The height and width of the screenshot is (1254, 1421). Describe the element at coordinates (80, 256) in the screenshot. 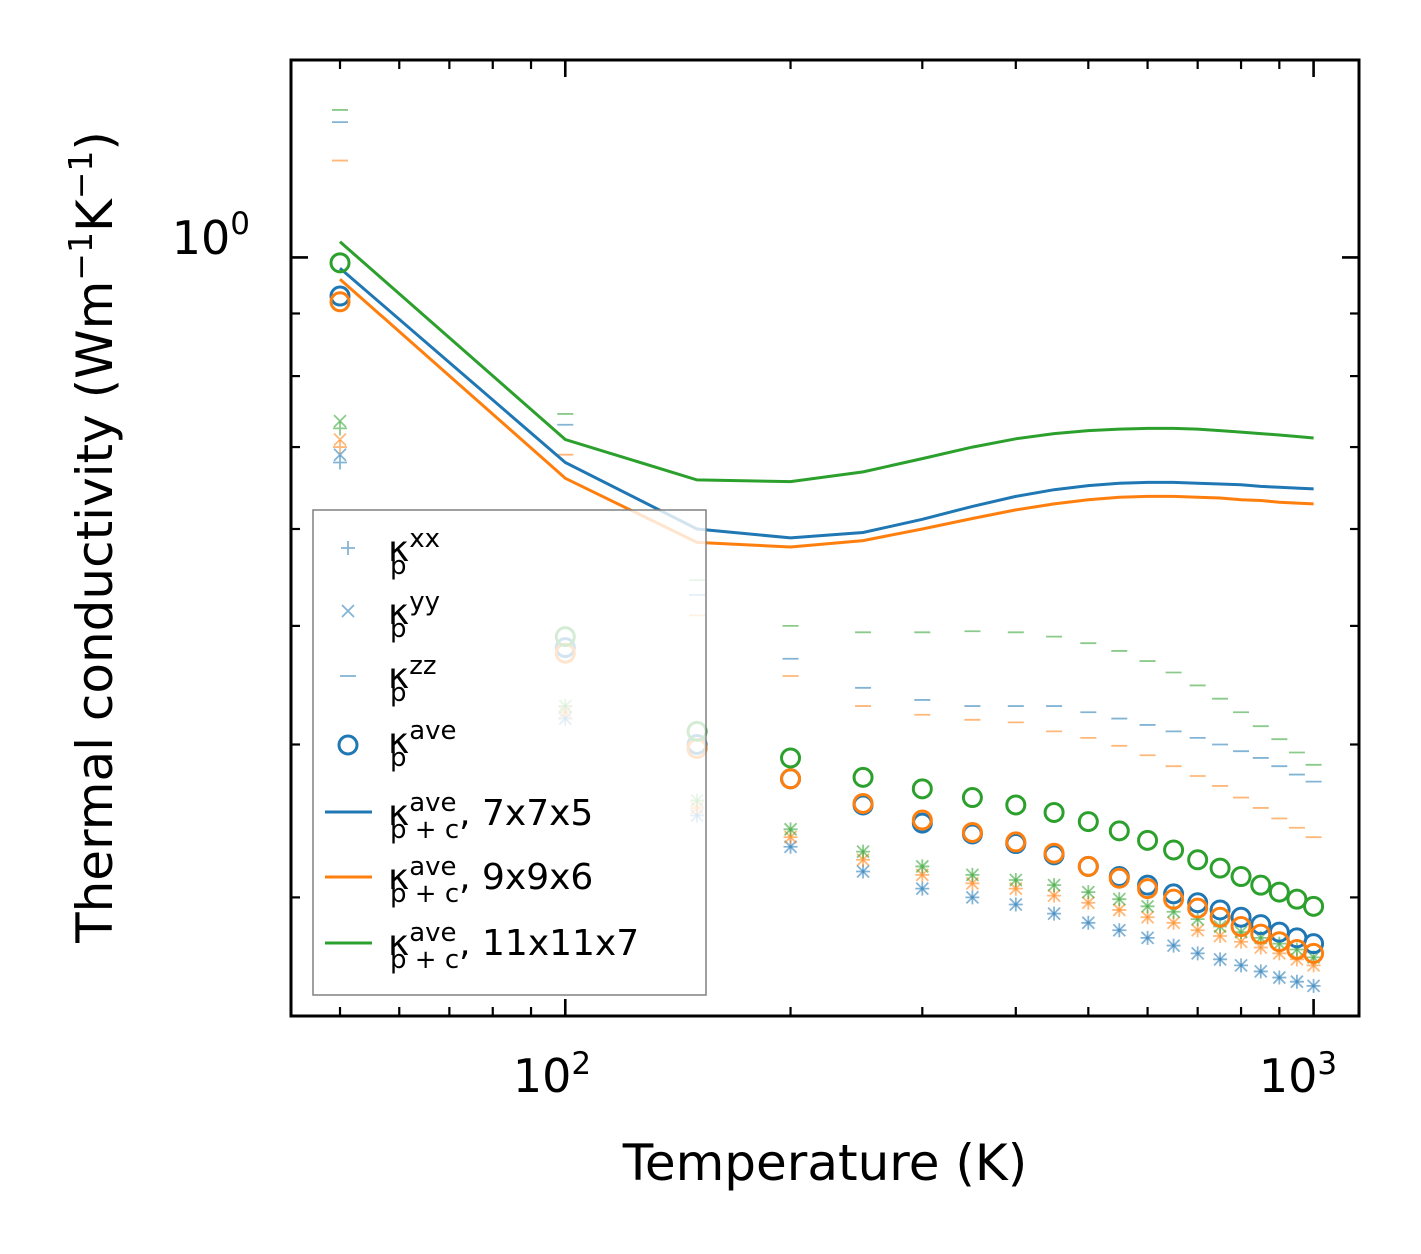

I see `y-label-exp1: −1` at that location.